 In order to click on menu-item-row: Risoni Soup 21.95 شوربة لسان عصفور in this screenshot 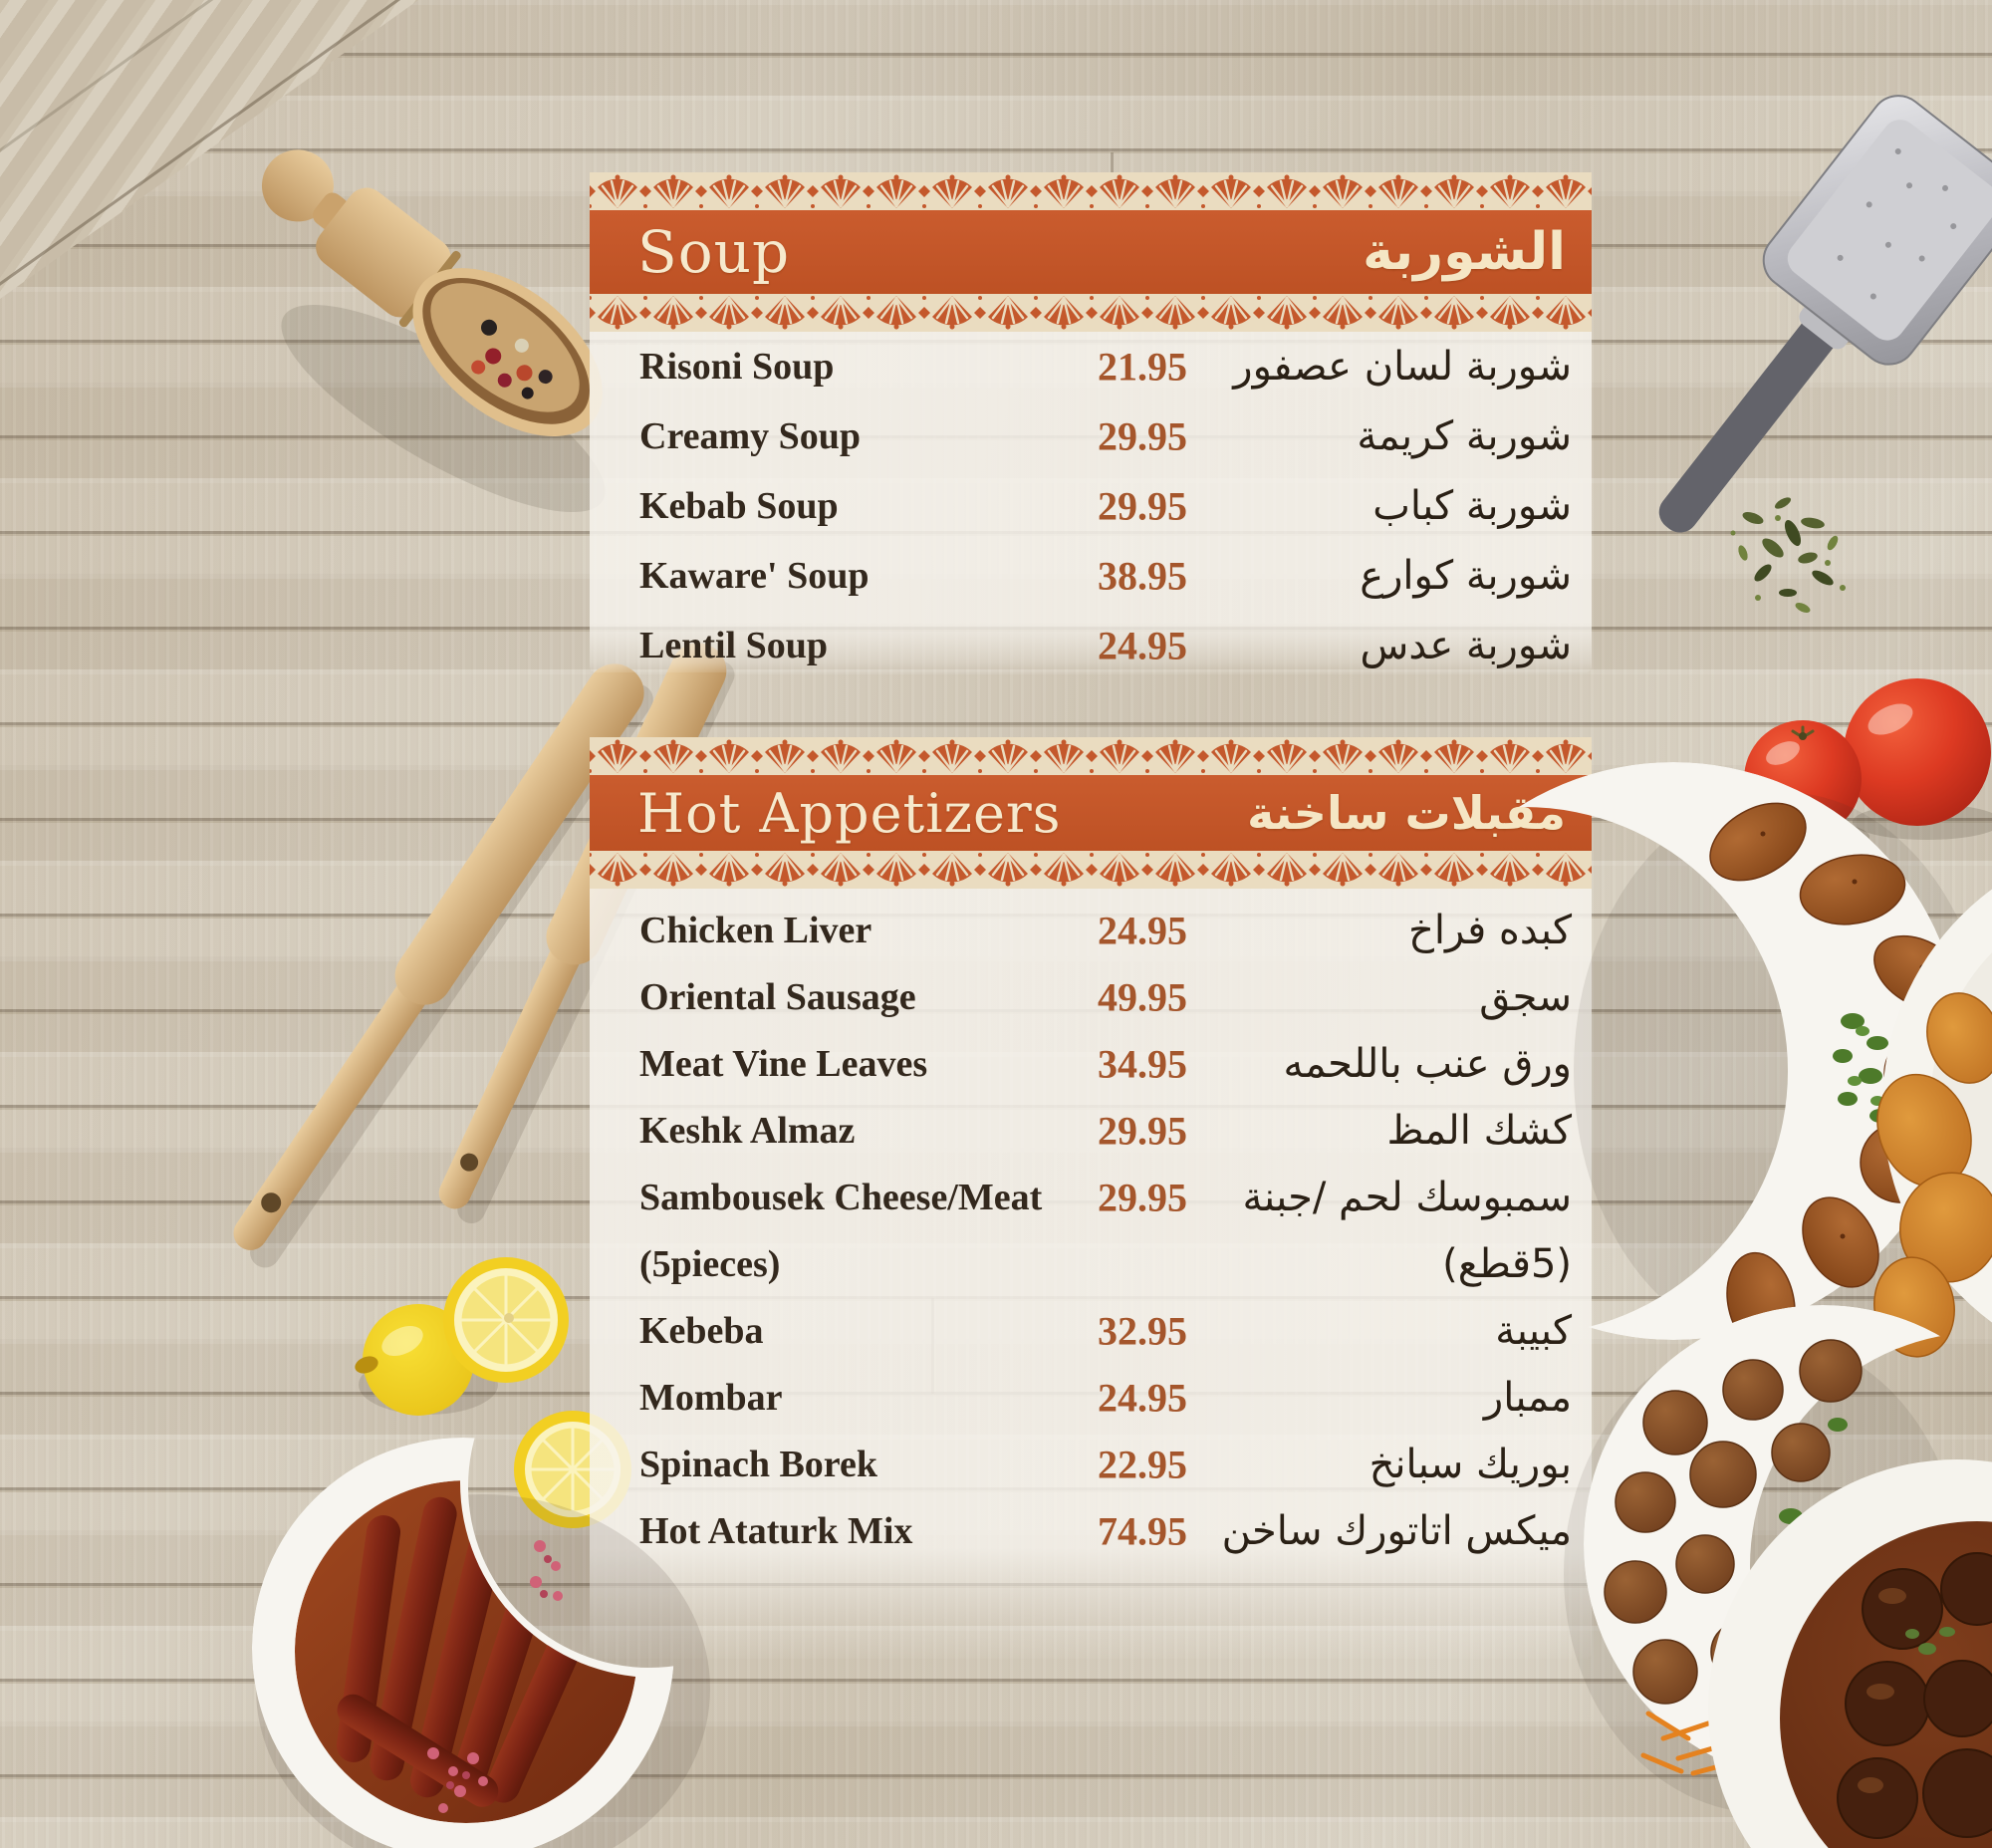, I will do `click(1091, 367)`.